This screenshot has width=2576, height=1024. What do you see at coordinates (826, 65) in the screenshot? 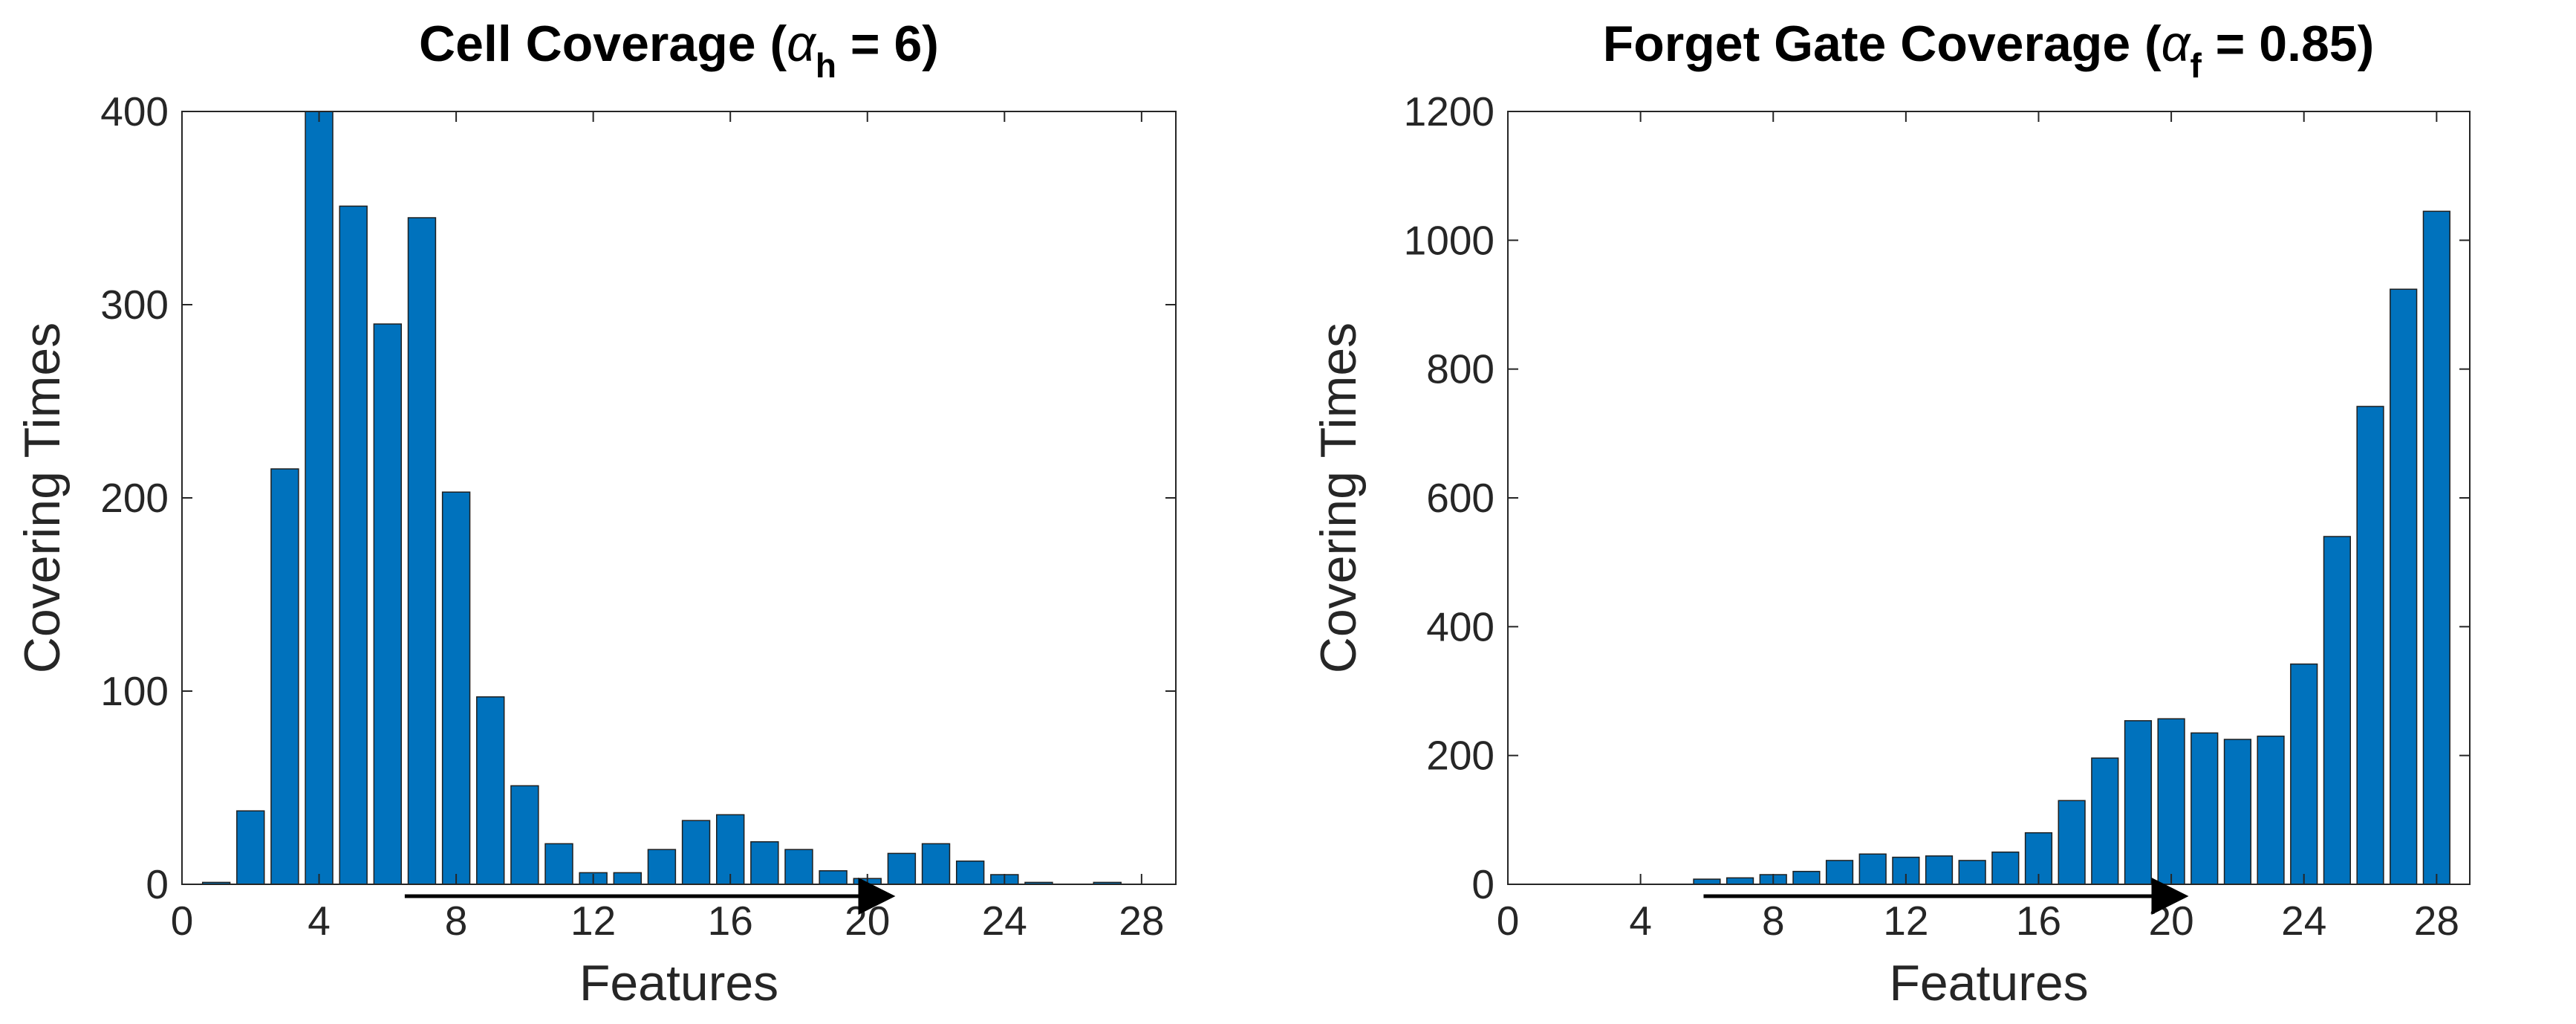
I see `title-subscript: h` at bounding box center [826, 65].